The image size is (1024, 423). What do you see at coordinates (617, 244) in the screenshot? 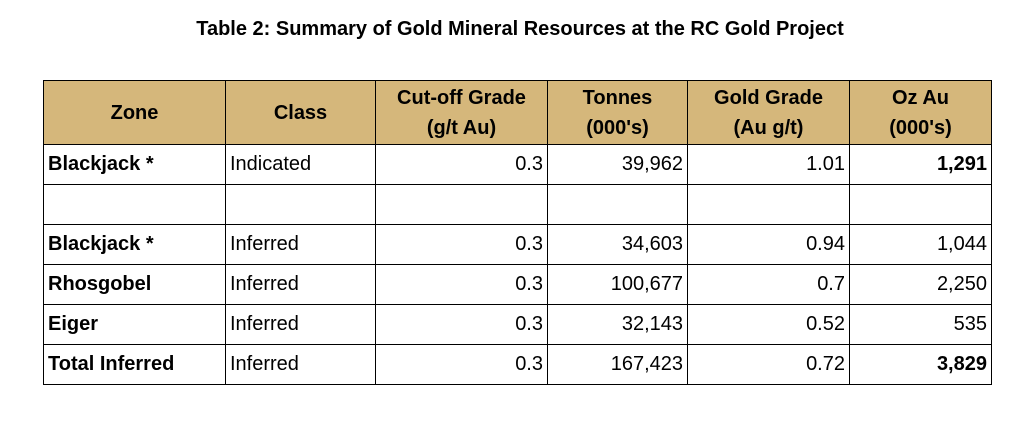
I see `cell-tonnes: 34,603` at bounding box center [617, 244].